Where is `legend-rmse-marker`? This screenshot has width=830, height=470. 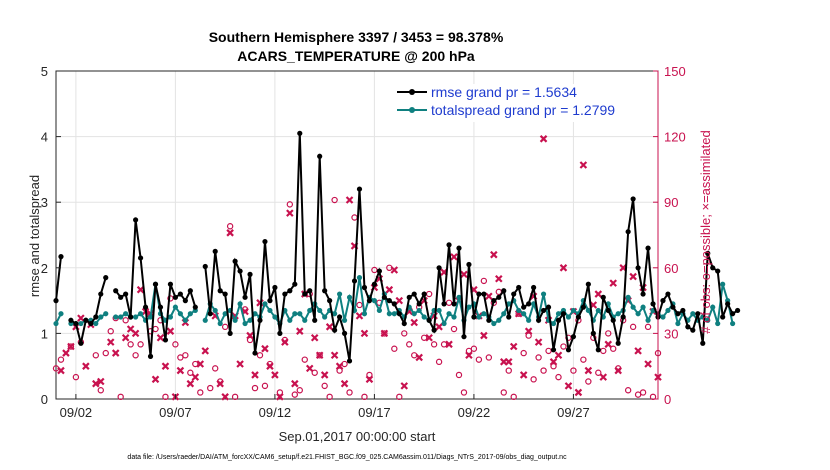
legend-rmse-marker is located at coordinates (412, 92).